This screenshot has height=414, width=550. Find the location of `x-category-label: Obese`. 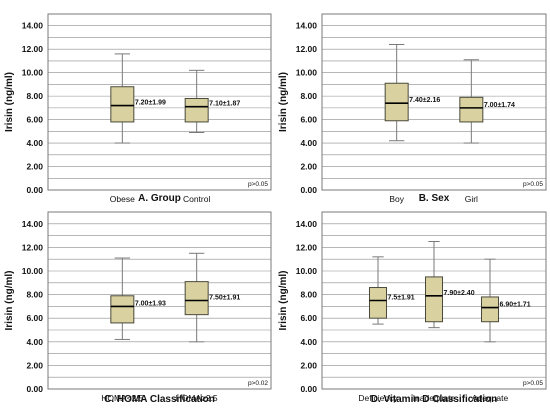

x-category-label: Obese is located at coordinates (122, 199).